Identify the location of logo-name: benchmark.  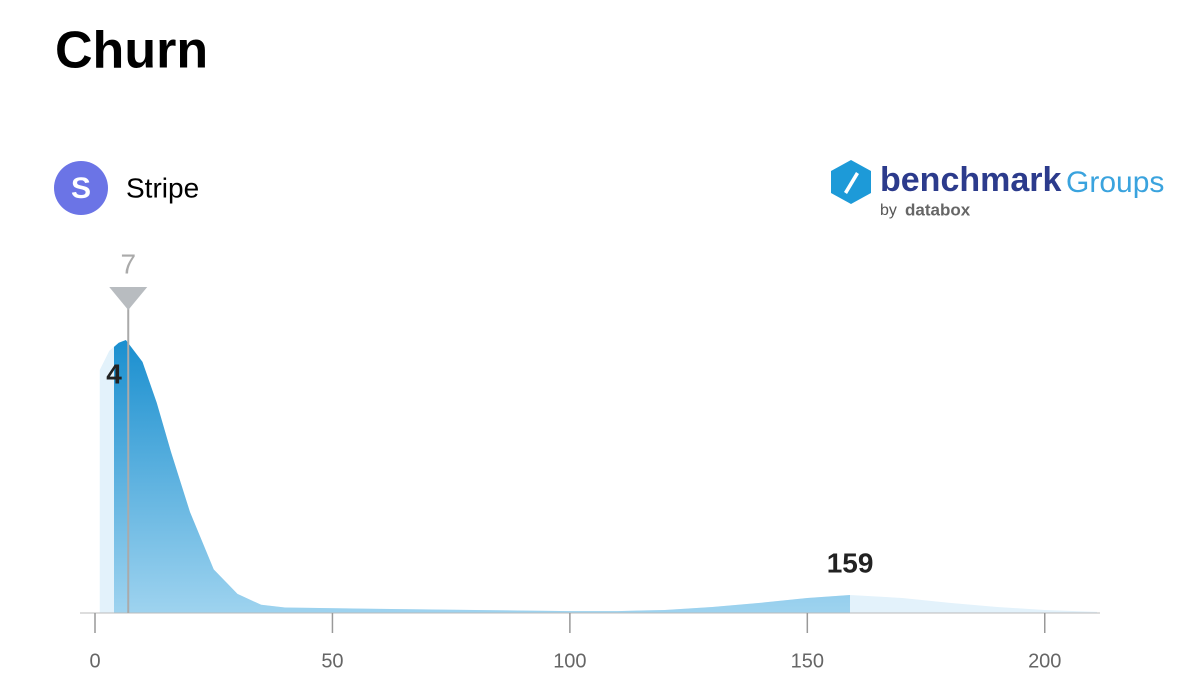
(970, 180).